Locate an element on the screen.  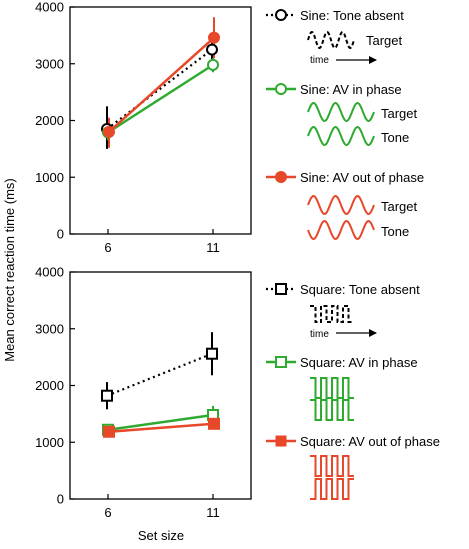
legend-entry-square-tone-absent: Square: Tone absent is located at coordinates (343, 289).